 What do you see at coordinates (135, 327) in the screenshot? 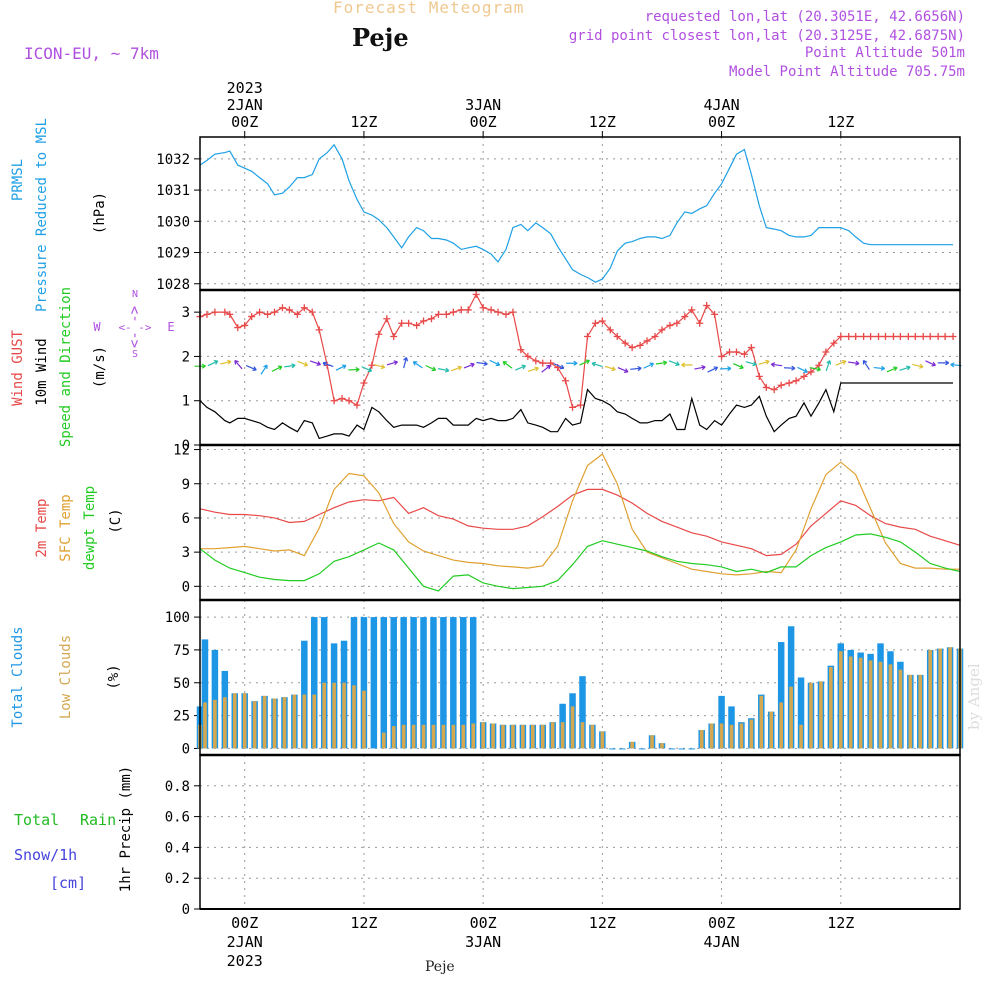
I see `compass-ns-arrow: <- ->` at bounding box center [135, 327].